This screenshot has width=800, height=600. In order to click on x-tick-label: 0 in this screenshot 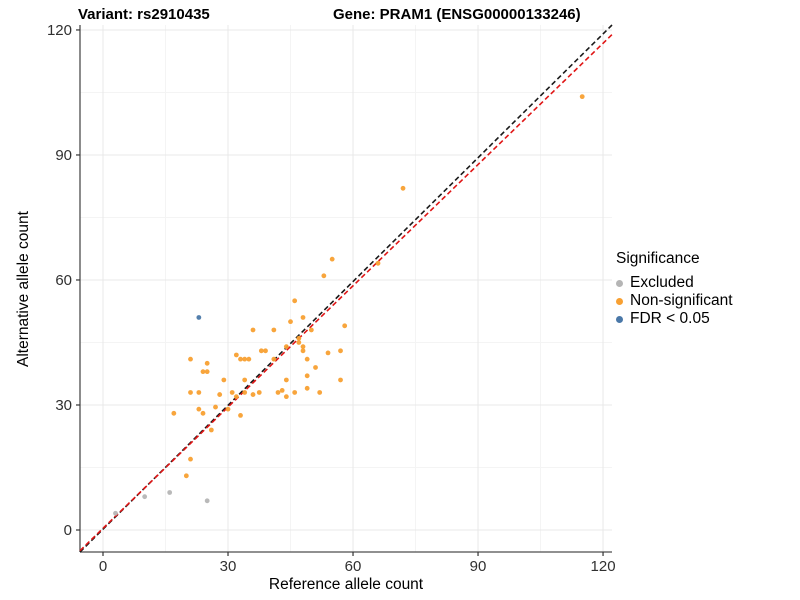, I will do `click(103, 566)`.